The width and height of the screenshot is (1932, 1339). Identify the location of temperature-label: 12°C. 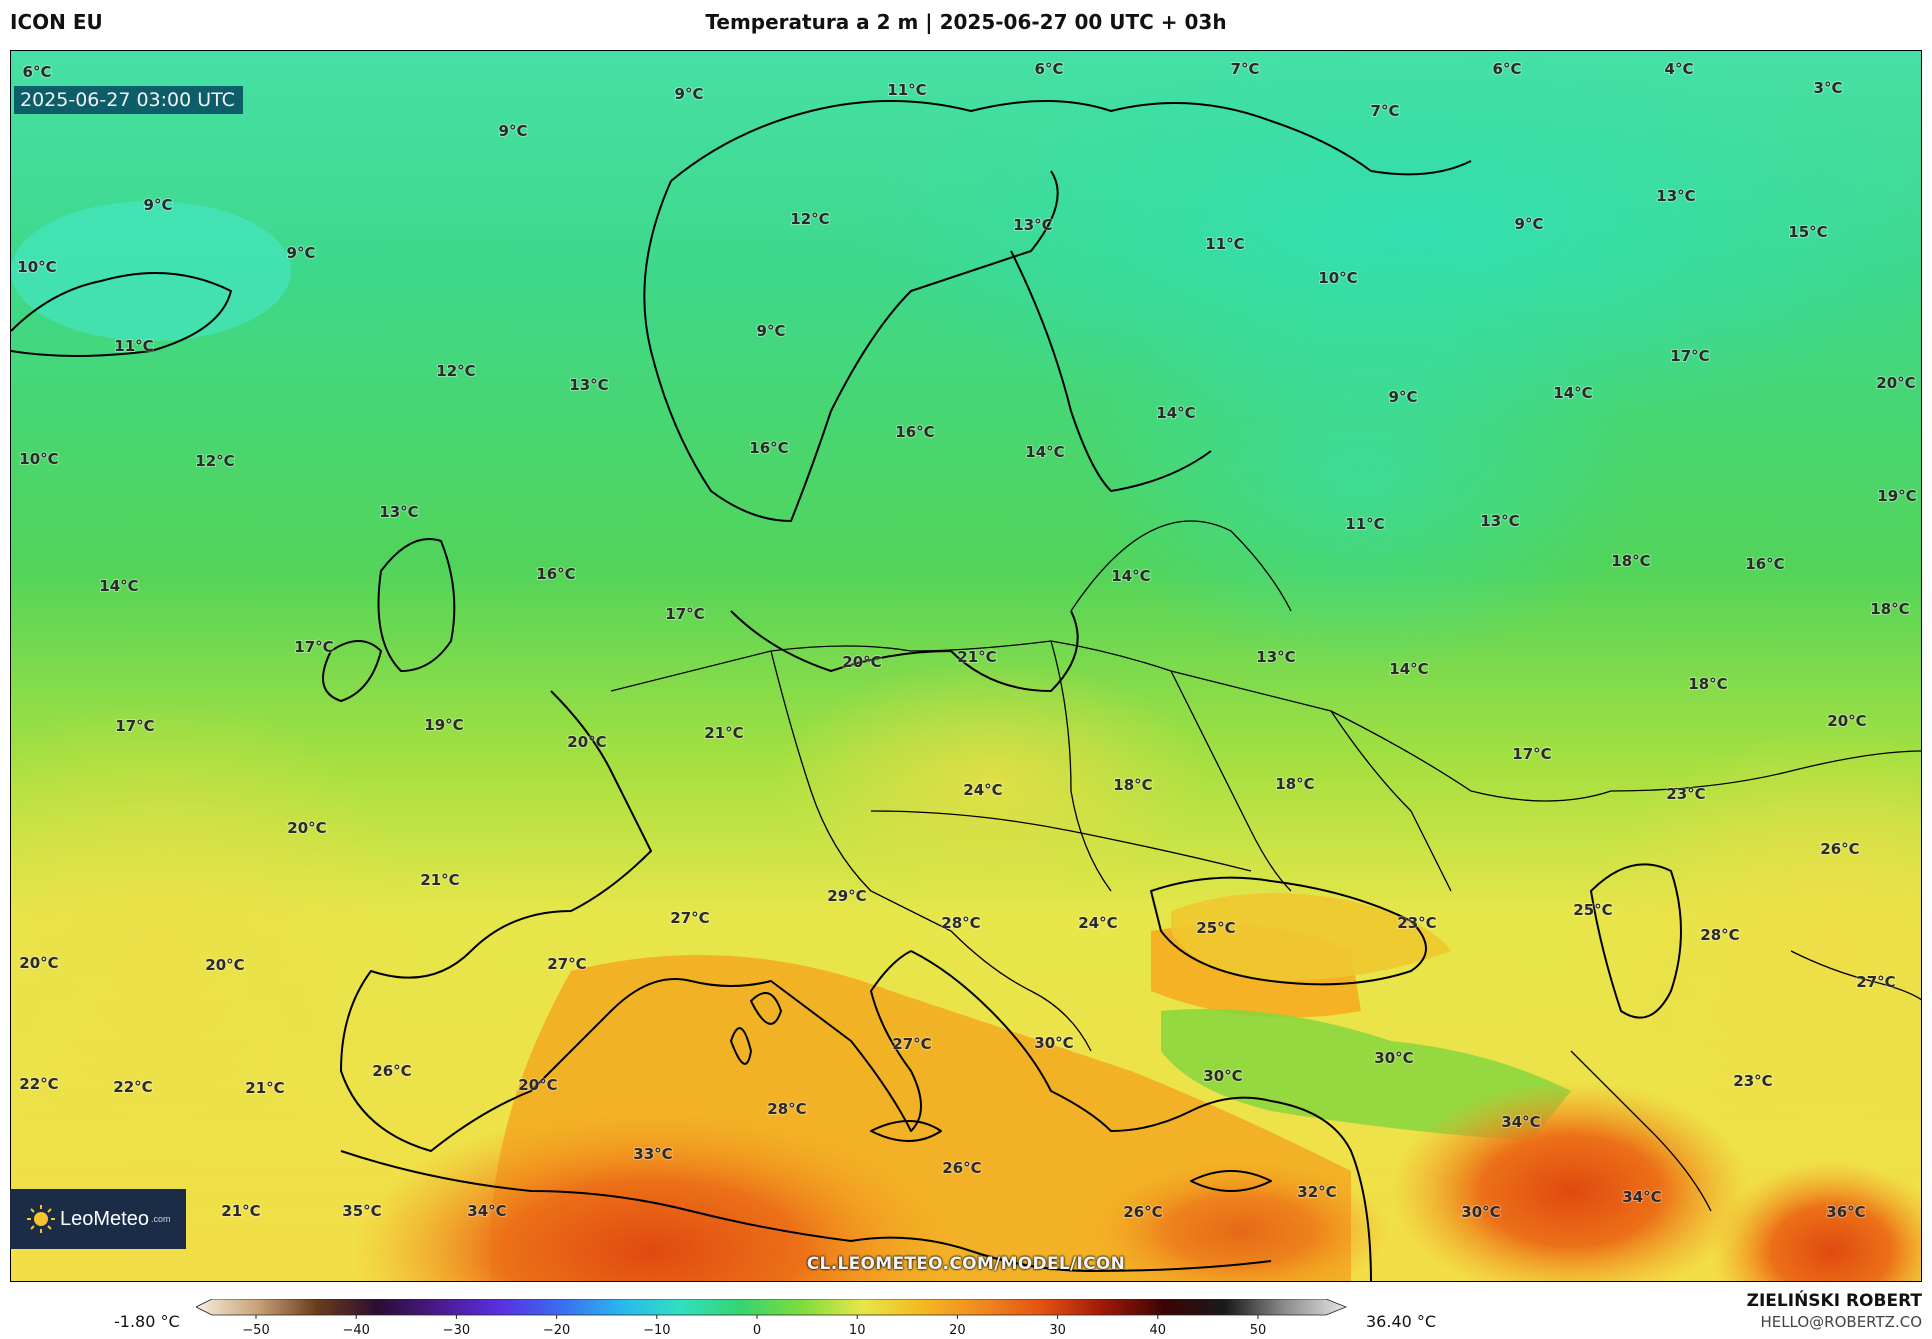
(214, 461).